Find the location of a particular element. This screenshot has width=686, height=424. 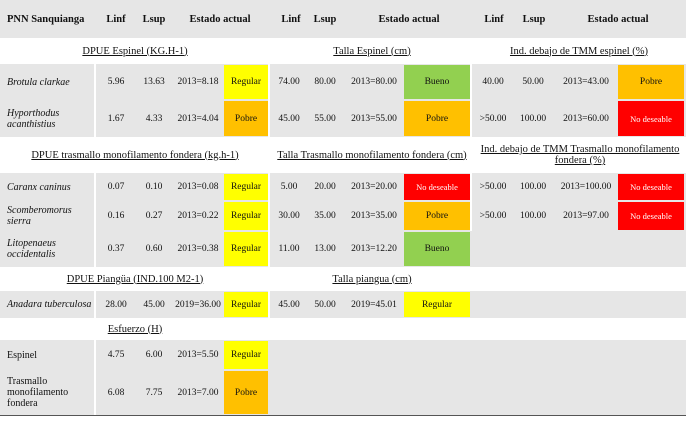

species-label: Scomberomorus sierra is located at coordinates (39, 216).